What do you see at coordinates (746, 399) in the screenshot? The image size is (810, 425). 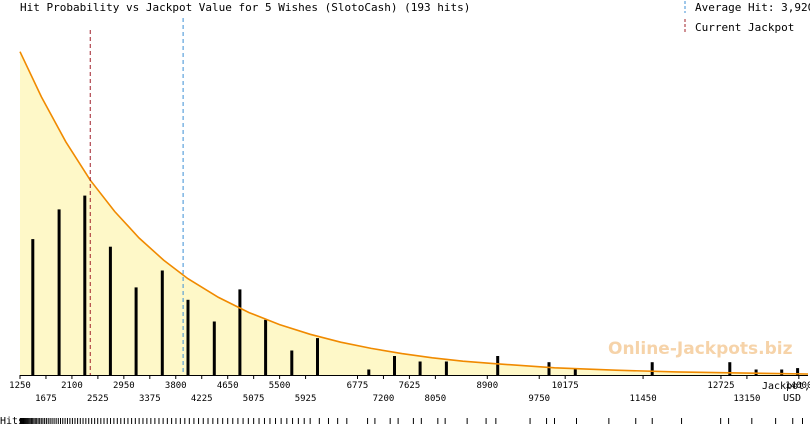 I see `x-tick-label: 13150` at bounding box center [746, 399].